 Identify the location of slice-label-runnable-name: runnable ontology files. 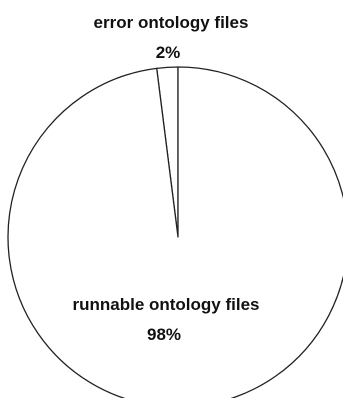
(165, 304).